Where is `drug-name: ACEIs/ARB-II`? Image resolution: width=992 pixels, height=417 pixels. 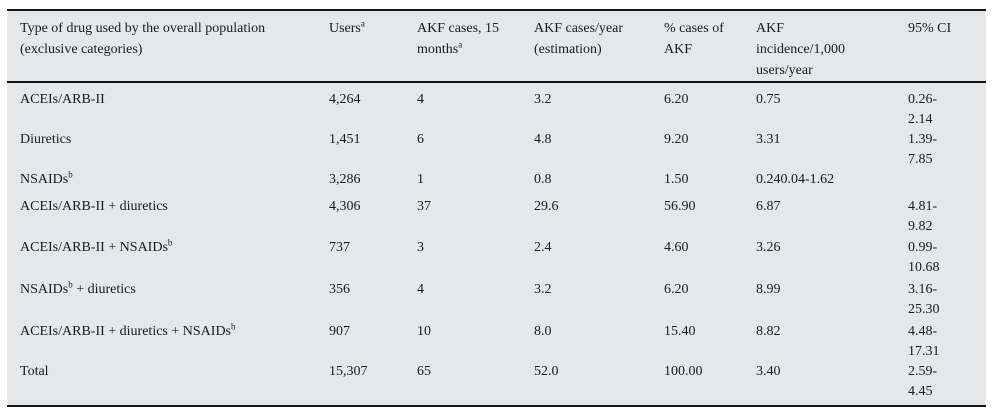 drug-name: ACEIs/ARB-II is located at coordinates (62, 99).